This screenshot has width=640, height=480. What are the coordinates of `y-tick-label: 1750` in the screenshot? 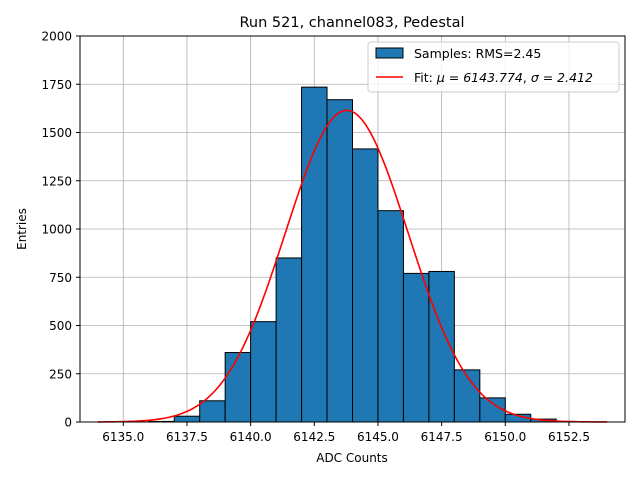 It's located at (56, 85).